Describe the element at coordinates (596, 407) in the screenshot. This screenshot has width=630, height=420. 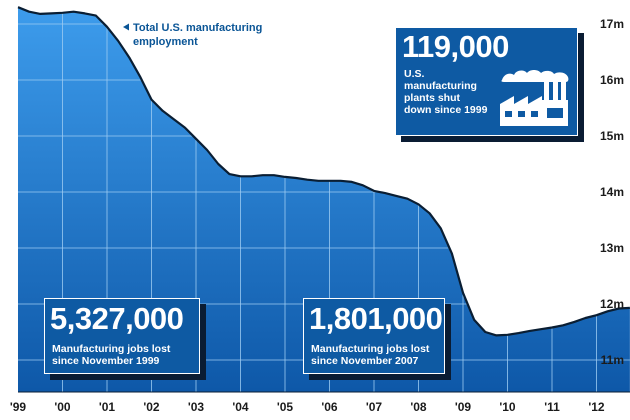
I see `x-tick-label: '12` at that location.